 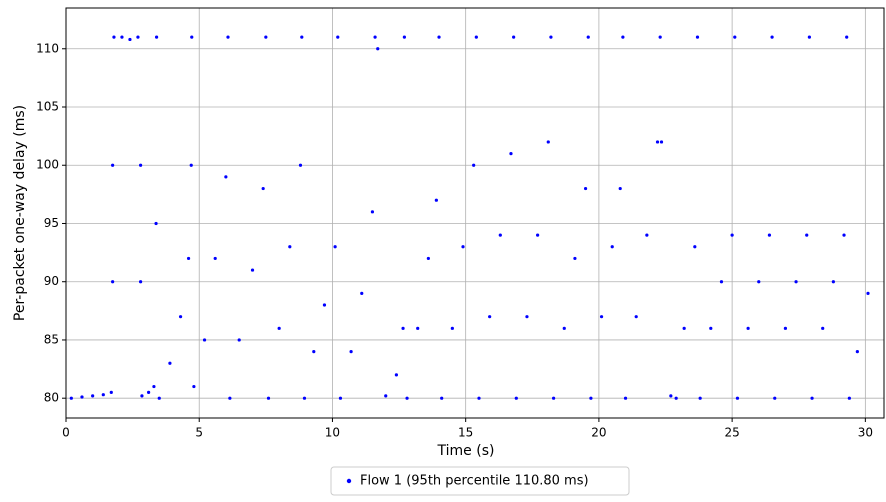 I want to click on legend-box, so click(x=480, y=481).